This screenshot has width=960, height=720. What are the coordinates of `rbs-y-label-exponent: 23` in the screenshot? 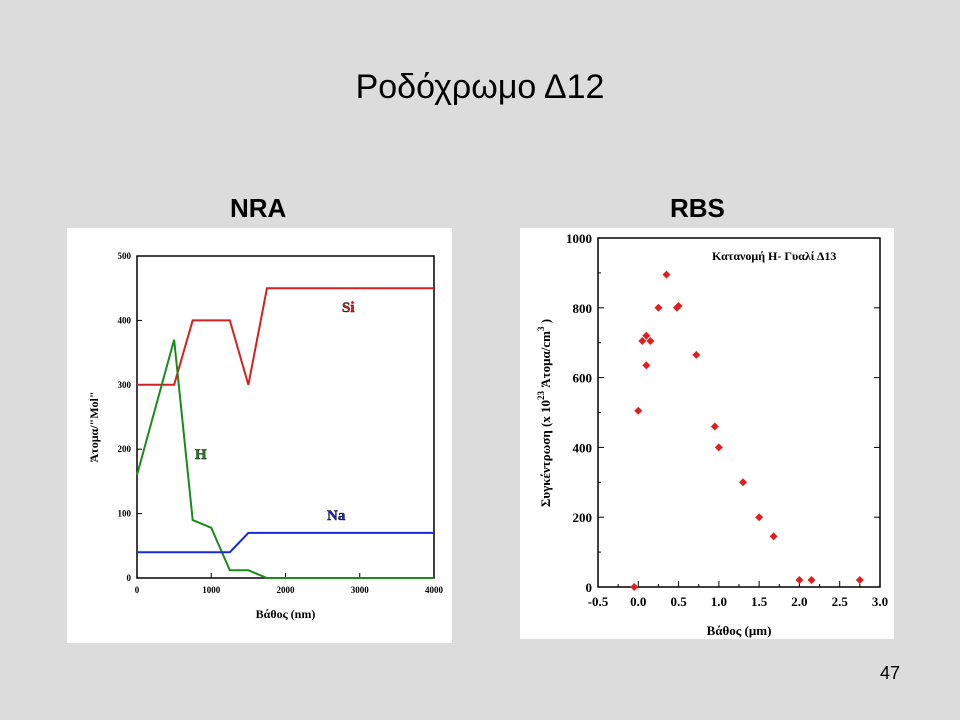 It's located at (541, 395).